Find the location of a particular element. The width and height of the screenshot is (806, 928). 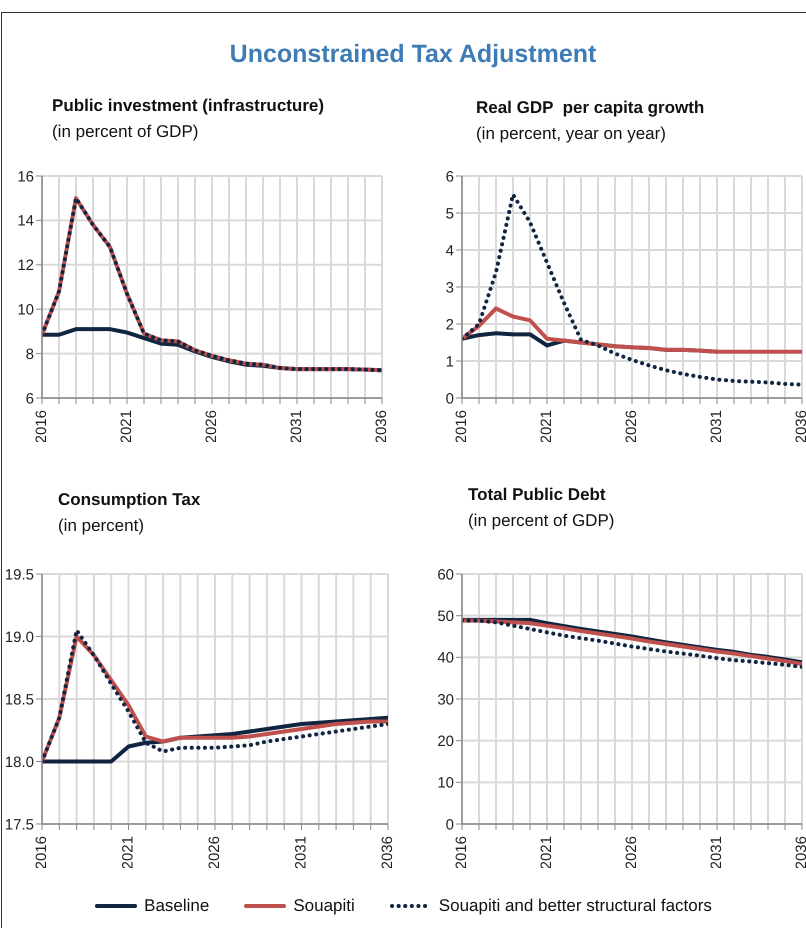

y-tick-label: 19.0 is located at coordinates (19, 637).